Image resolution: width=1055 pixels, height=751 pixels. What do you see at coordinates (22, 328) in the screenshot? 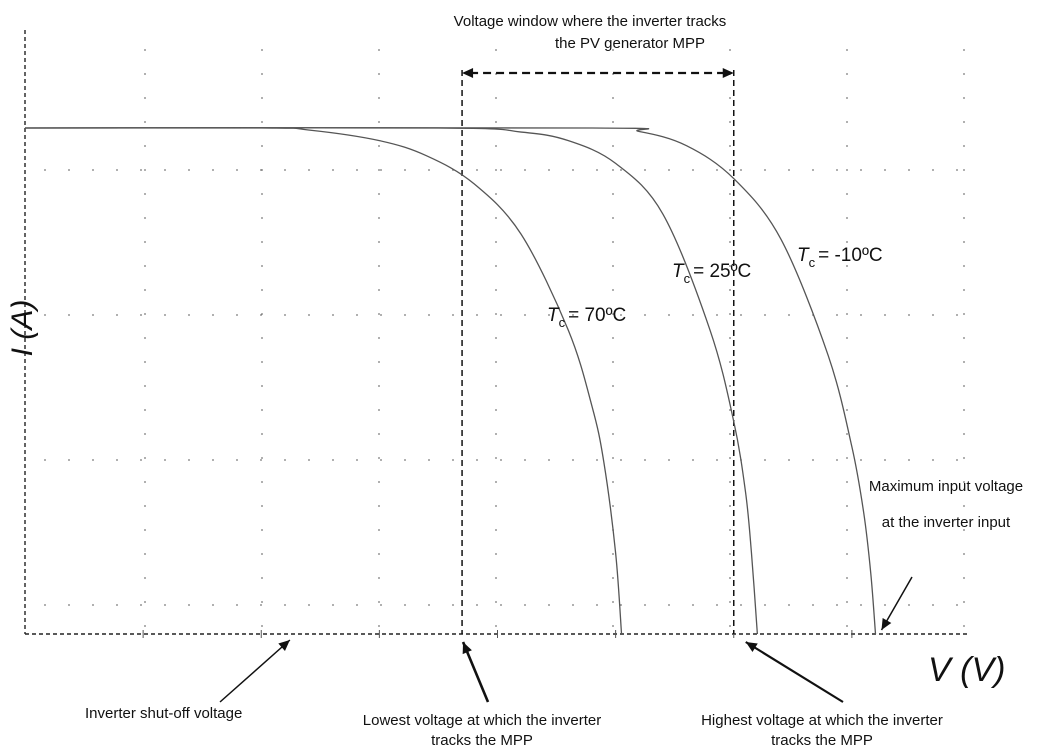
I see `y-axis-label-text: I (A)` at bounding box center [22, 328].